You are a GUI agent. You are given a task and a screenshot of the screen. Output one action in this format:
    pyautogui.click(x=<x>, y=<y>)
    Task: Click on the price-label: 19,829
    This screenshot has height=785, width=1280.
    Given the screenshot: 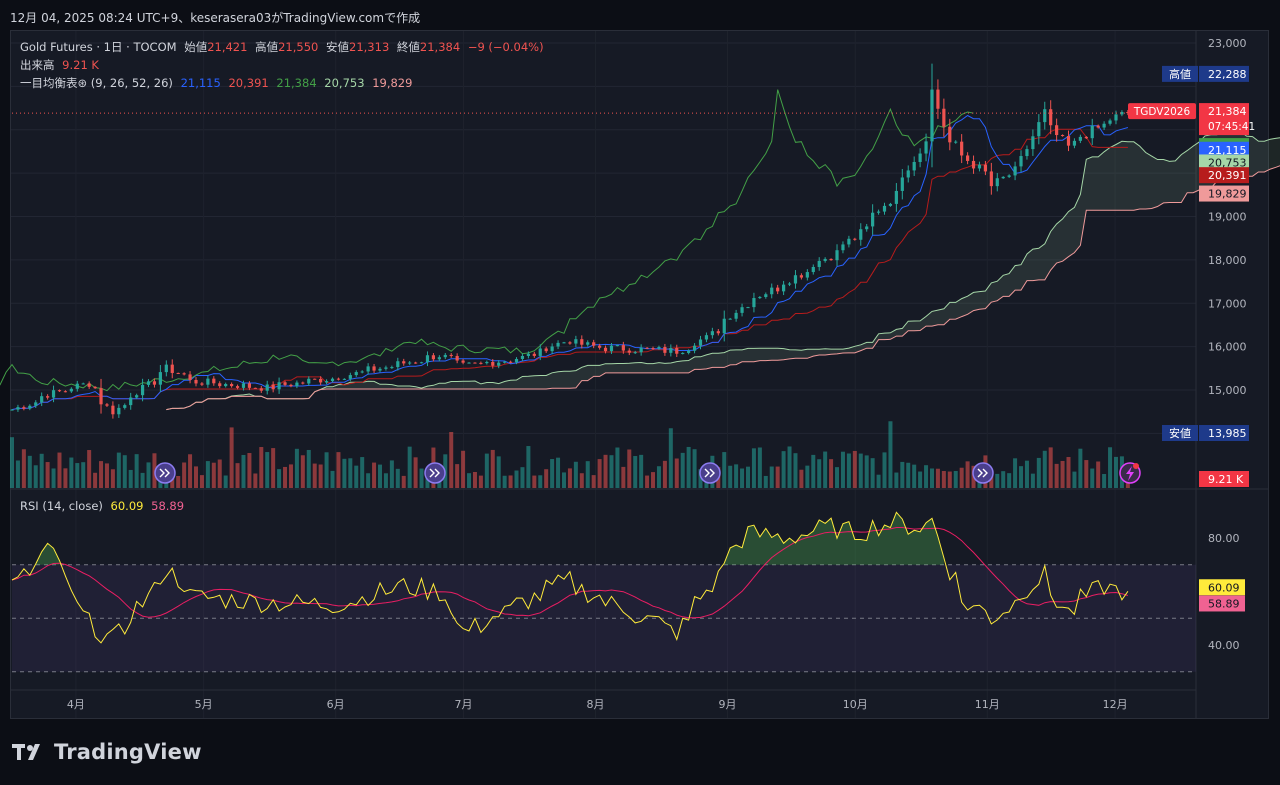 What is the action you would take?
    pyautogui.click(x=1227, y=194)
    